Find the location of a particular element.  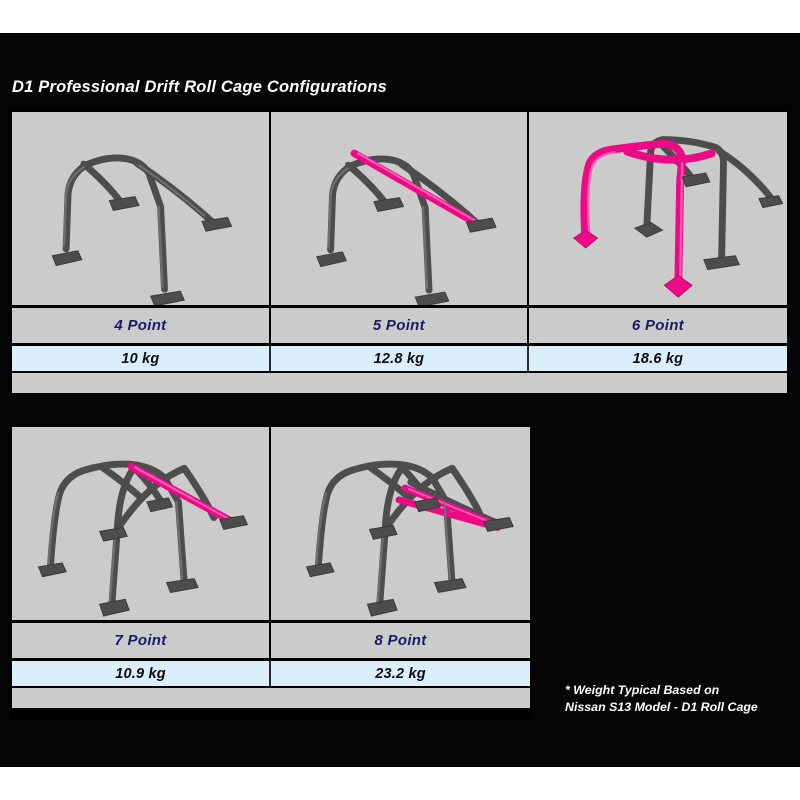

roll-cage-8-point-diagram is located at coordinates (409, 538).